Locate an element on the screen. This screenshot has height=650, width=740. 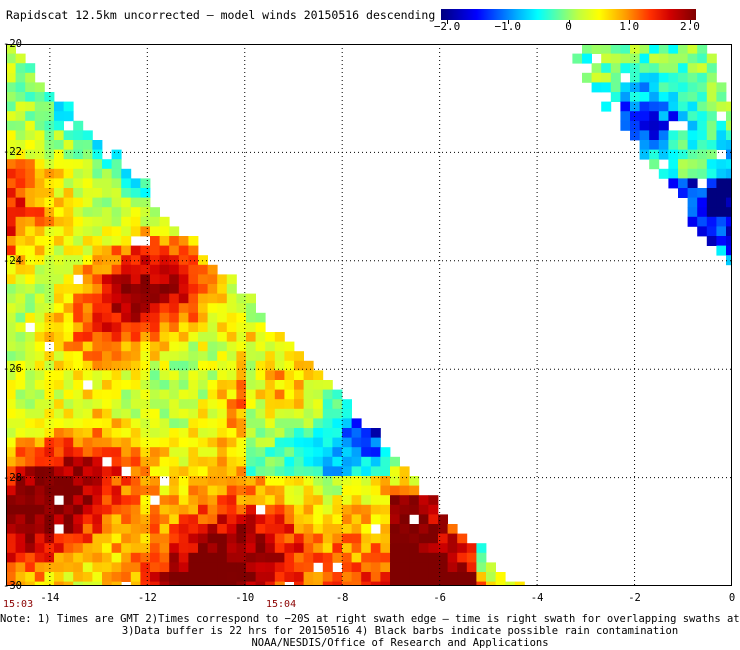
x-tick-label: -4 is located at coordinates (537, 598).